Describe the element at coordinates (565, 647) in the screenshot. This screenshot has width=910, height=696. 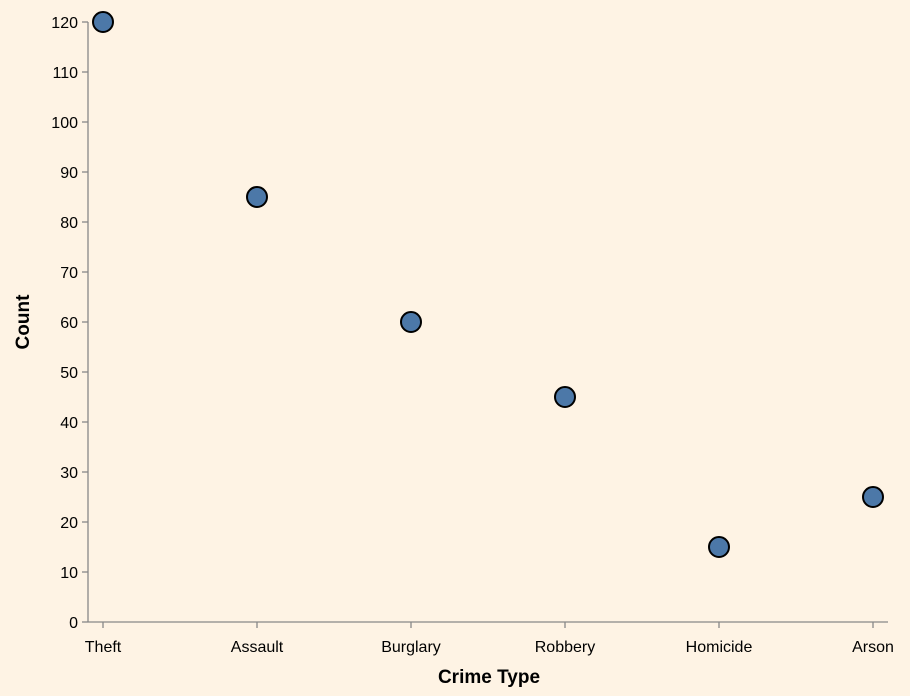
I see `x-tick-label: Robbery` at that location.